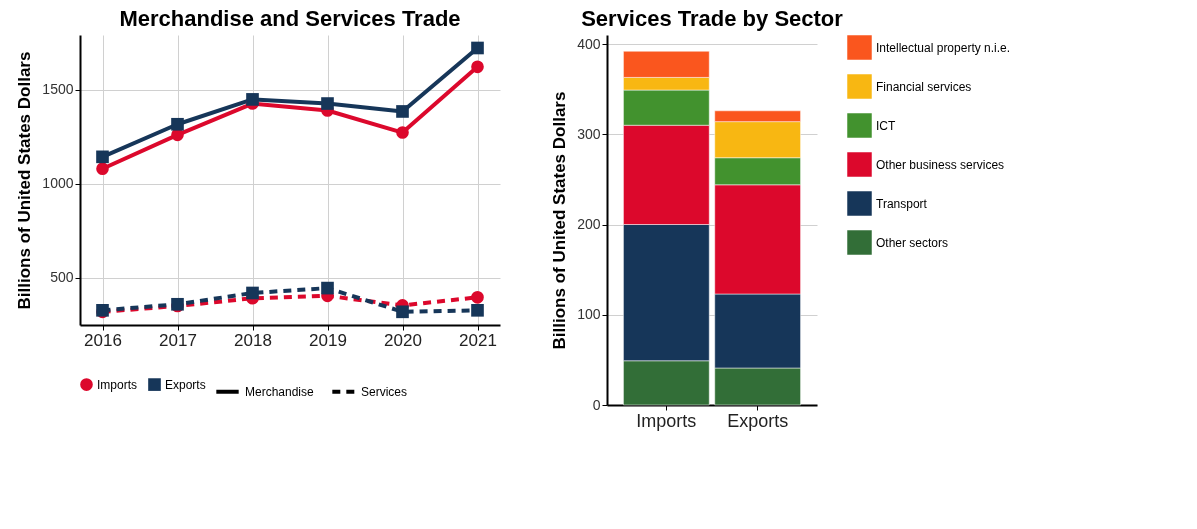 This screenshot has height=529, width=1197. Describe the element at coordinates (902, 203) in the screenshot. I see `legend-label: Transport` at that location.